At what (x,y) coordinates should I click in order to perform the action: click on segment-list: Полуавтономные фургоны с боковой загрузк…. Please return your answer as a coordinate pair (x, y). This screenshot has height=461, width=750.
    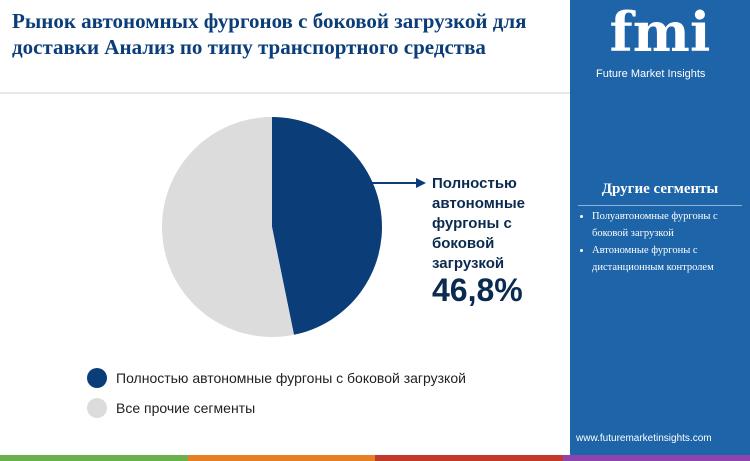
    Looking at the image, I should click on (658, 242).